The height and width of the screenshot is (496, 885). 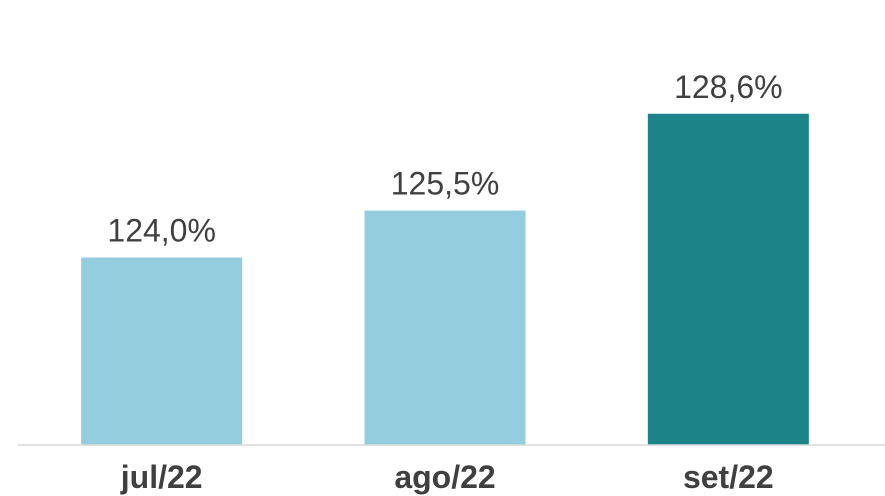 I want to click on category-labels-group: jul/22 ago/22 set/22, so click(x=447, y=477).